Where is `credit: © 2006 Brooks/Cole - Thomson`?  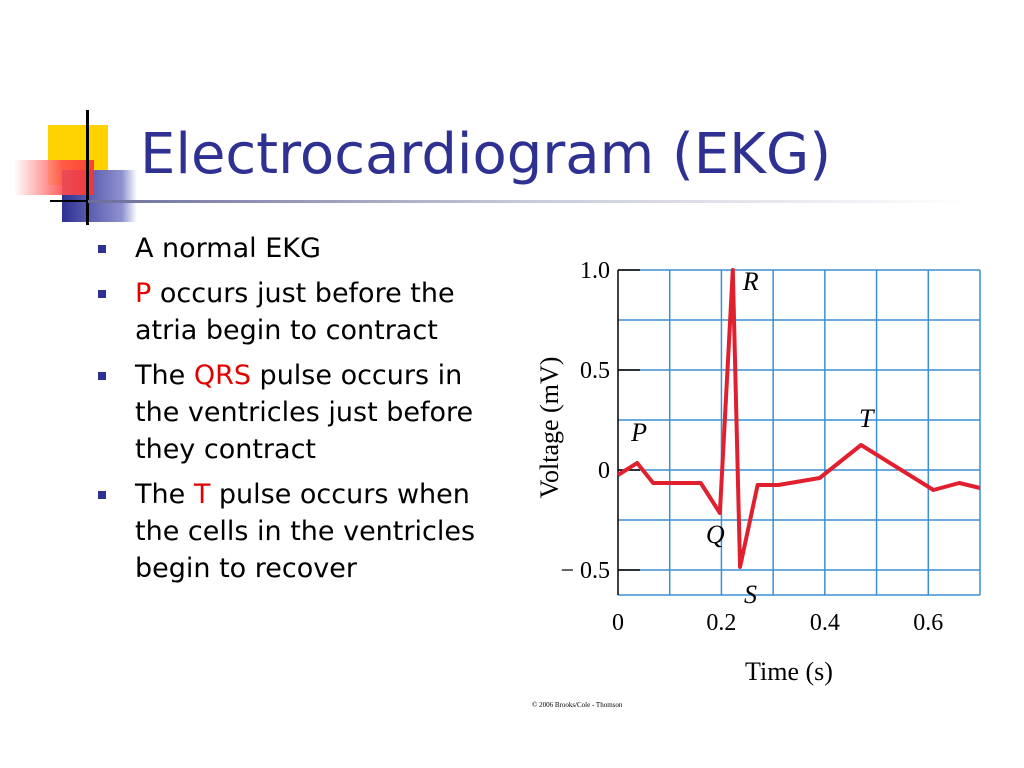 credit: © 2006 Brooks/Cole - Thomson is located at coordinates (577, 705).